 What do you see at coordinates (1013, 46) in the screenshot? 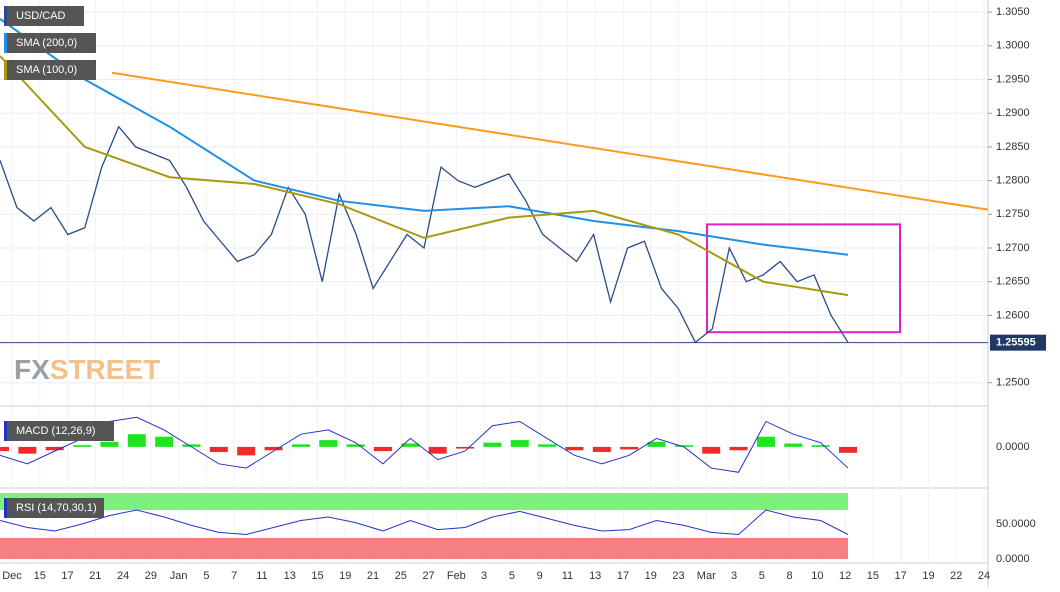
I see `y-tick-label: 1.3000` at bounding box center [1013, 46].